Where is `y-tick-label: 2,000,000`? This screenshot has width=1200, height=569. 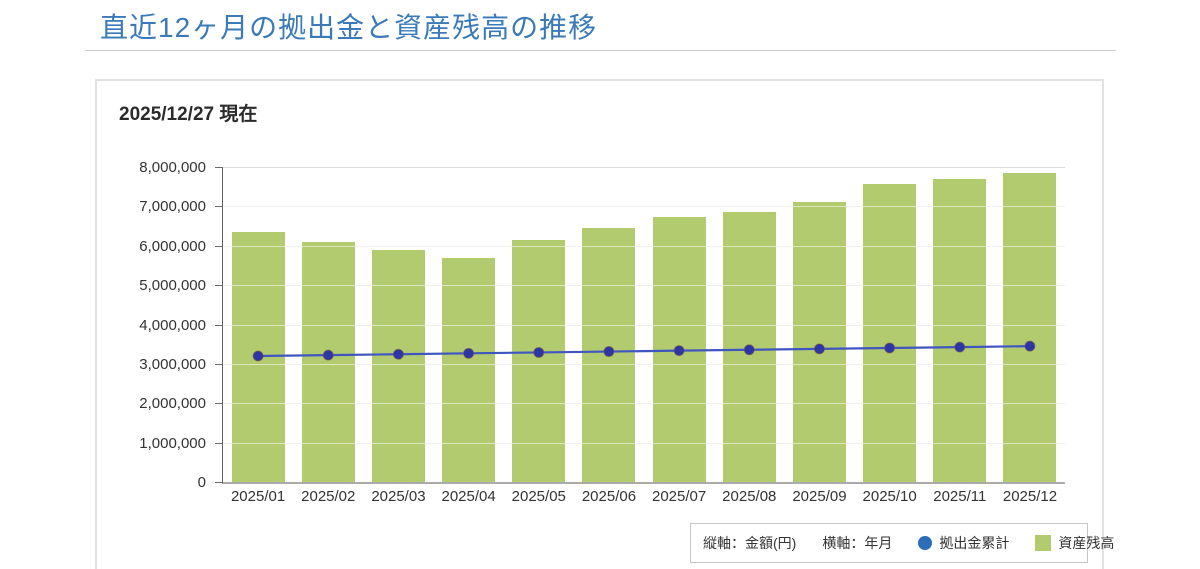
y-tick-label: 2,000,000 is located at coordinates (172, 404).